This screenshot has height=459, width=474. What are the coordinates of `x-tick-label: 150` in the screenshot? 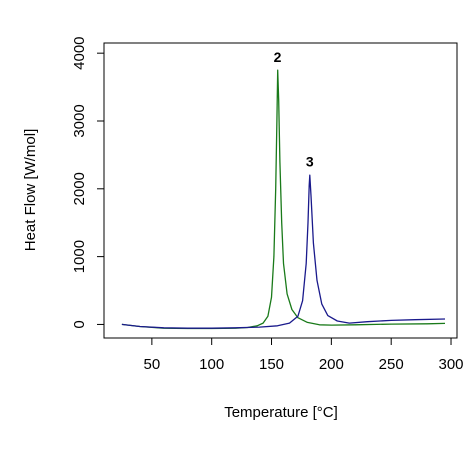 It's located at (271, 364).